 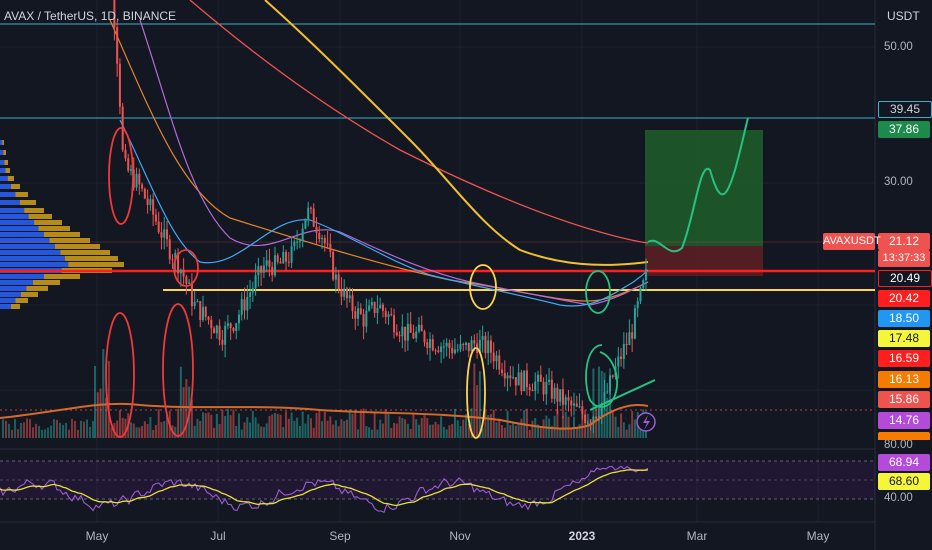 What do you see at coordinates (601, 376) in the screenshot?
I see `volume-annotation-green` at bounding box center [601, 376].